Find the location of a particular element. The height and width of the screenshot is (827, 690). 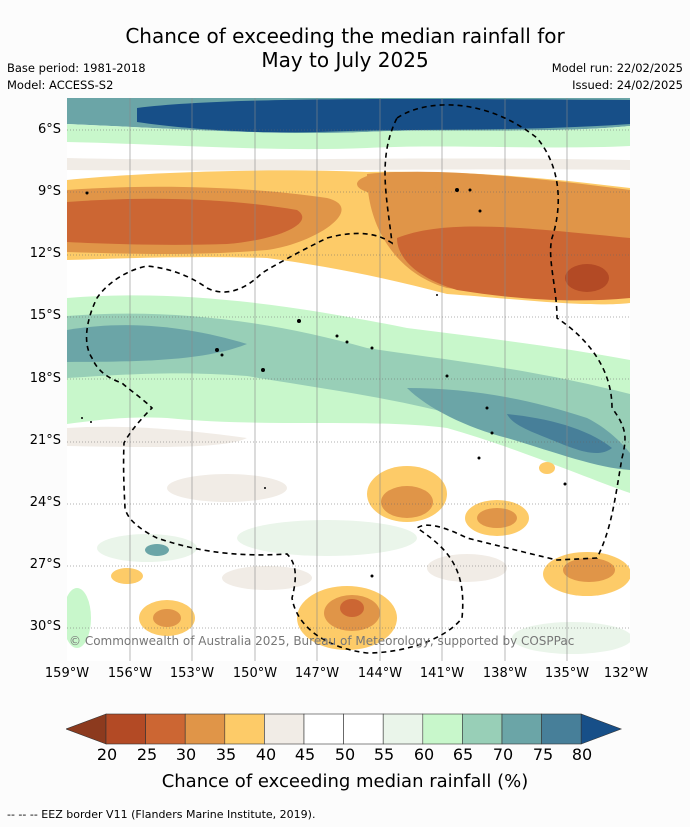

colorbar-tick: 20 is located at coordinates (107, 754).